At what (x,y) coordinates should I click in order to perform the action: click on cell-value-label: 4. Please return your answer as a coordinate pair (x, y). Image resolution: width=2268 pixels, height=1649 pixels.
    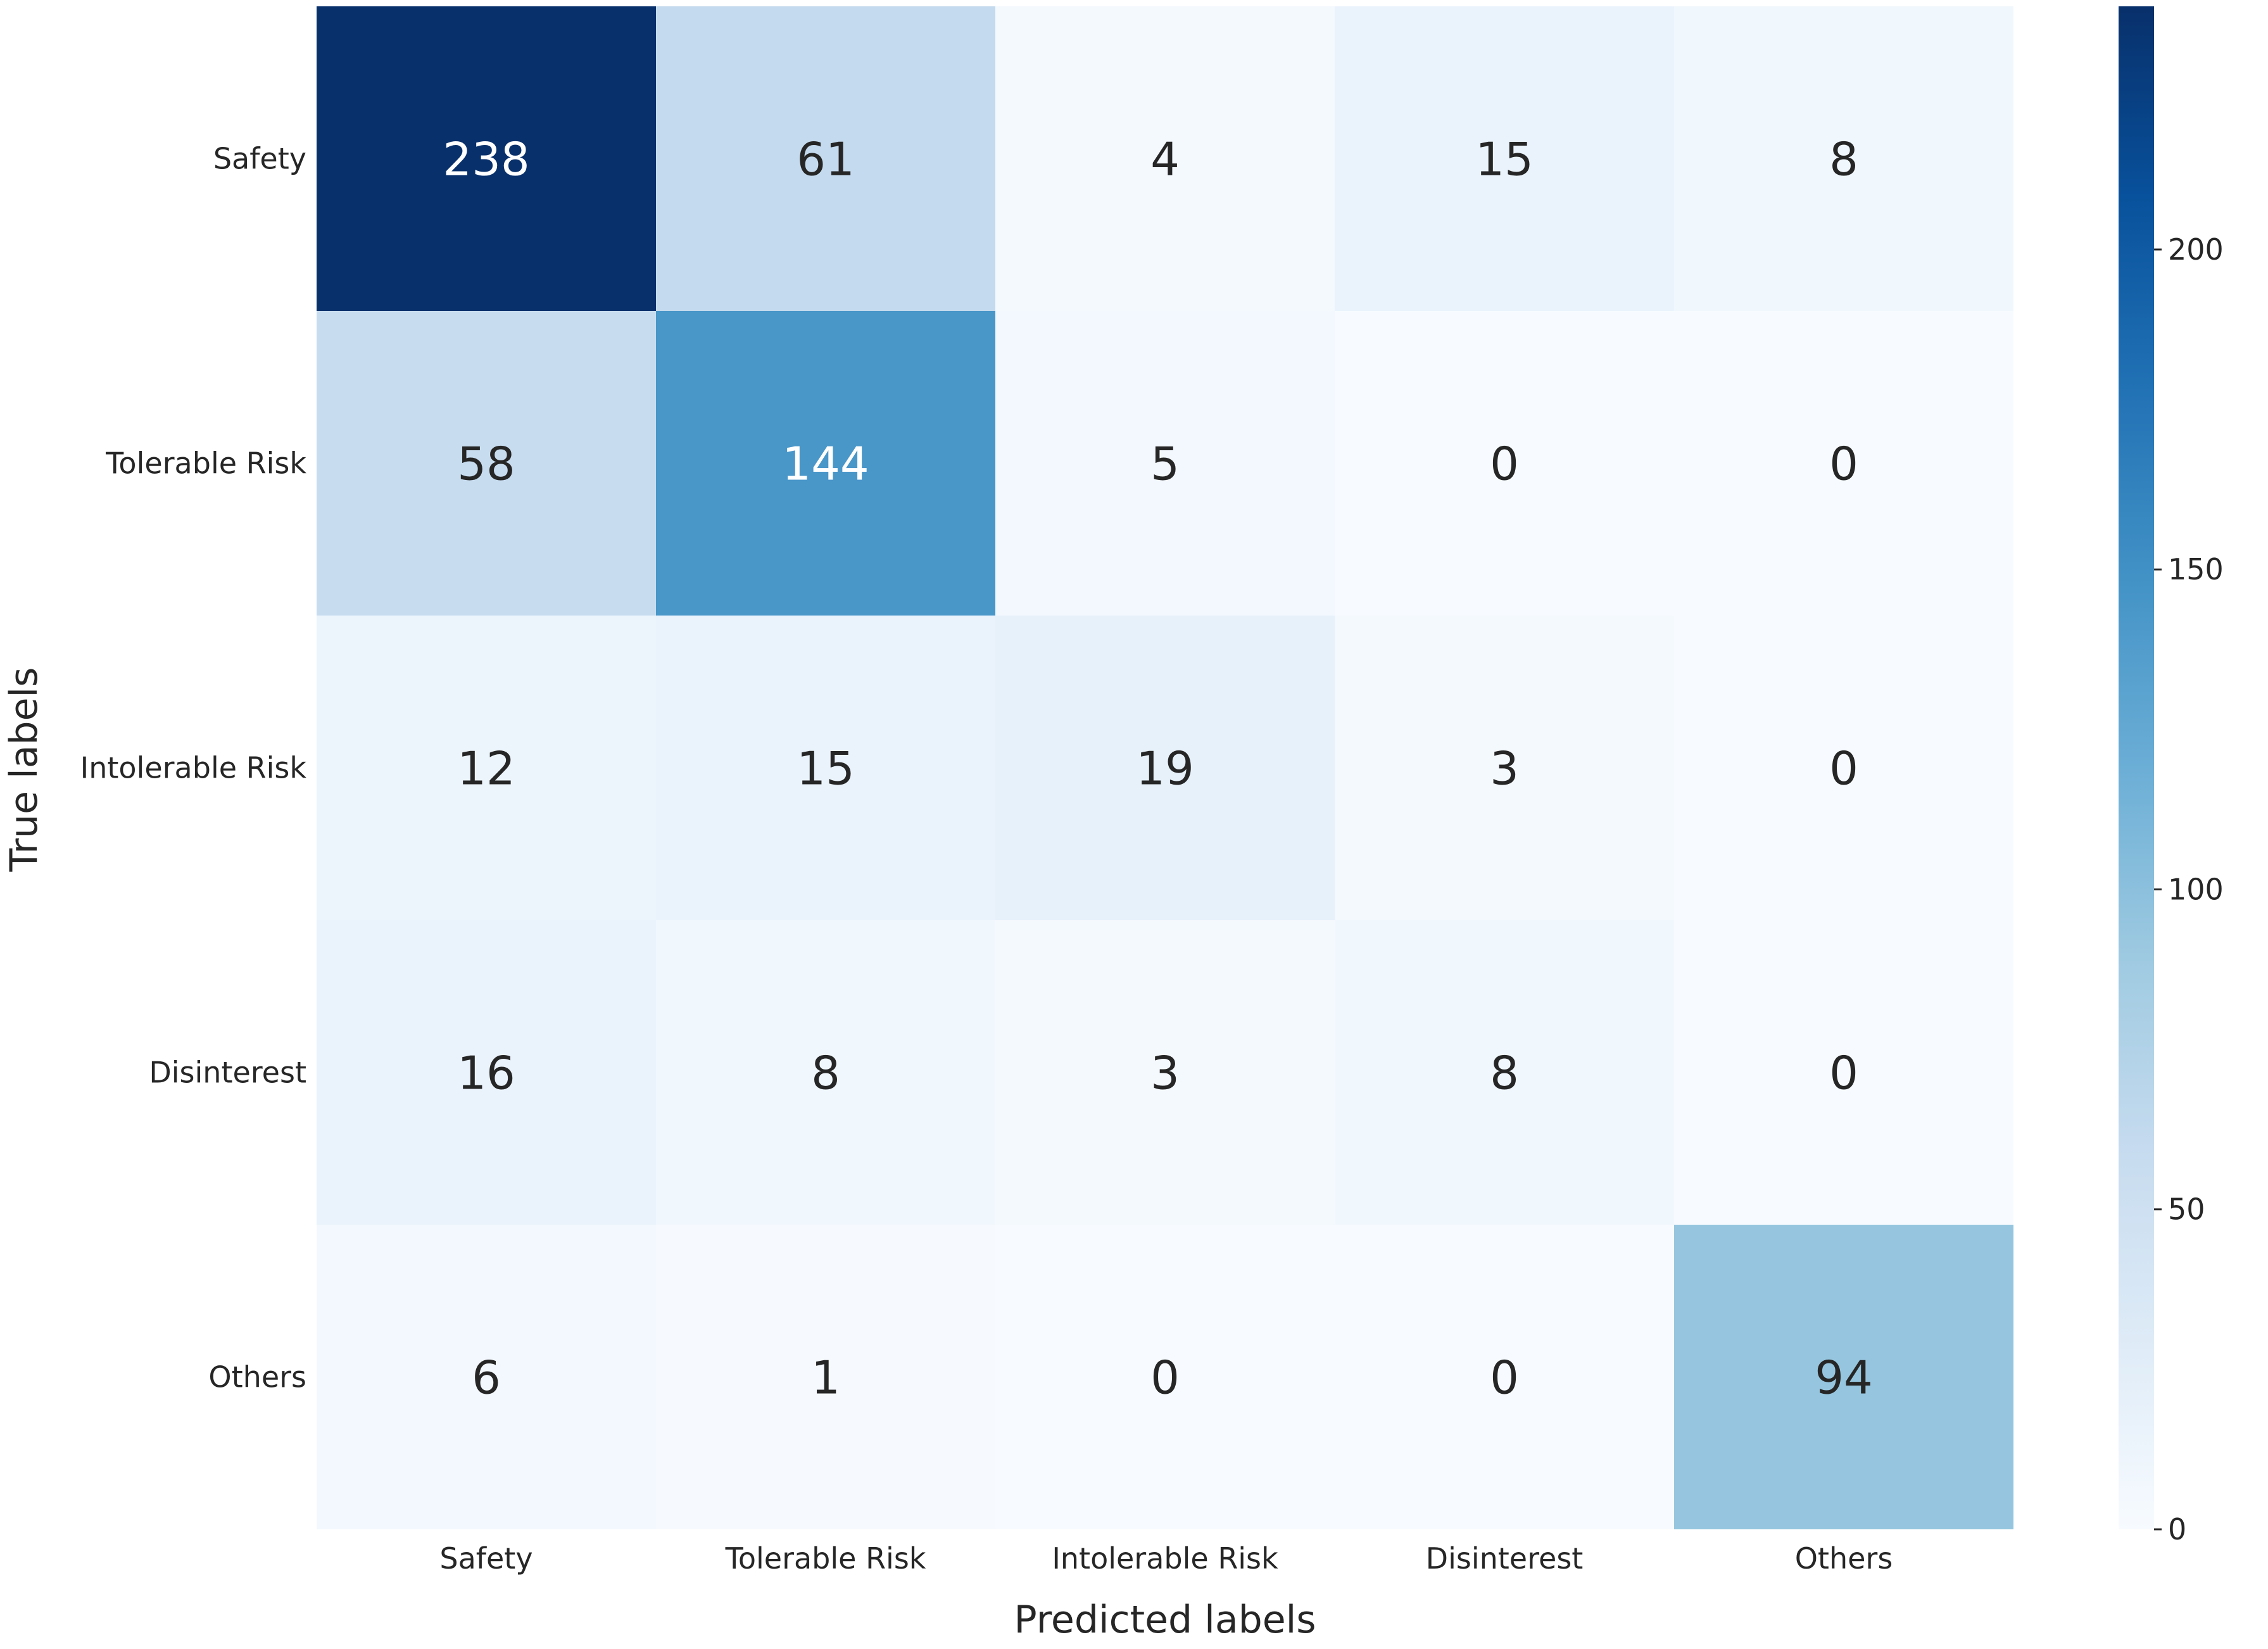
    Looking at the image, I should click on (1165, 159).